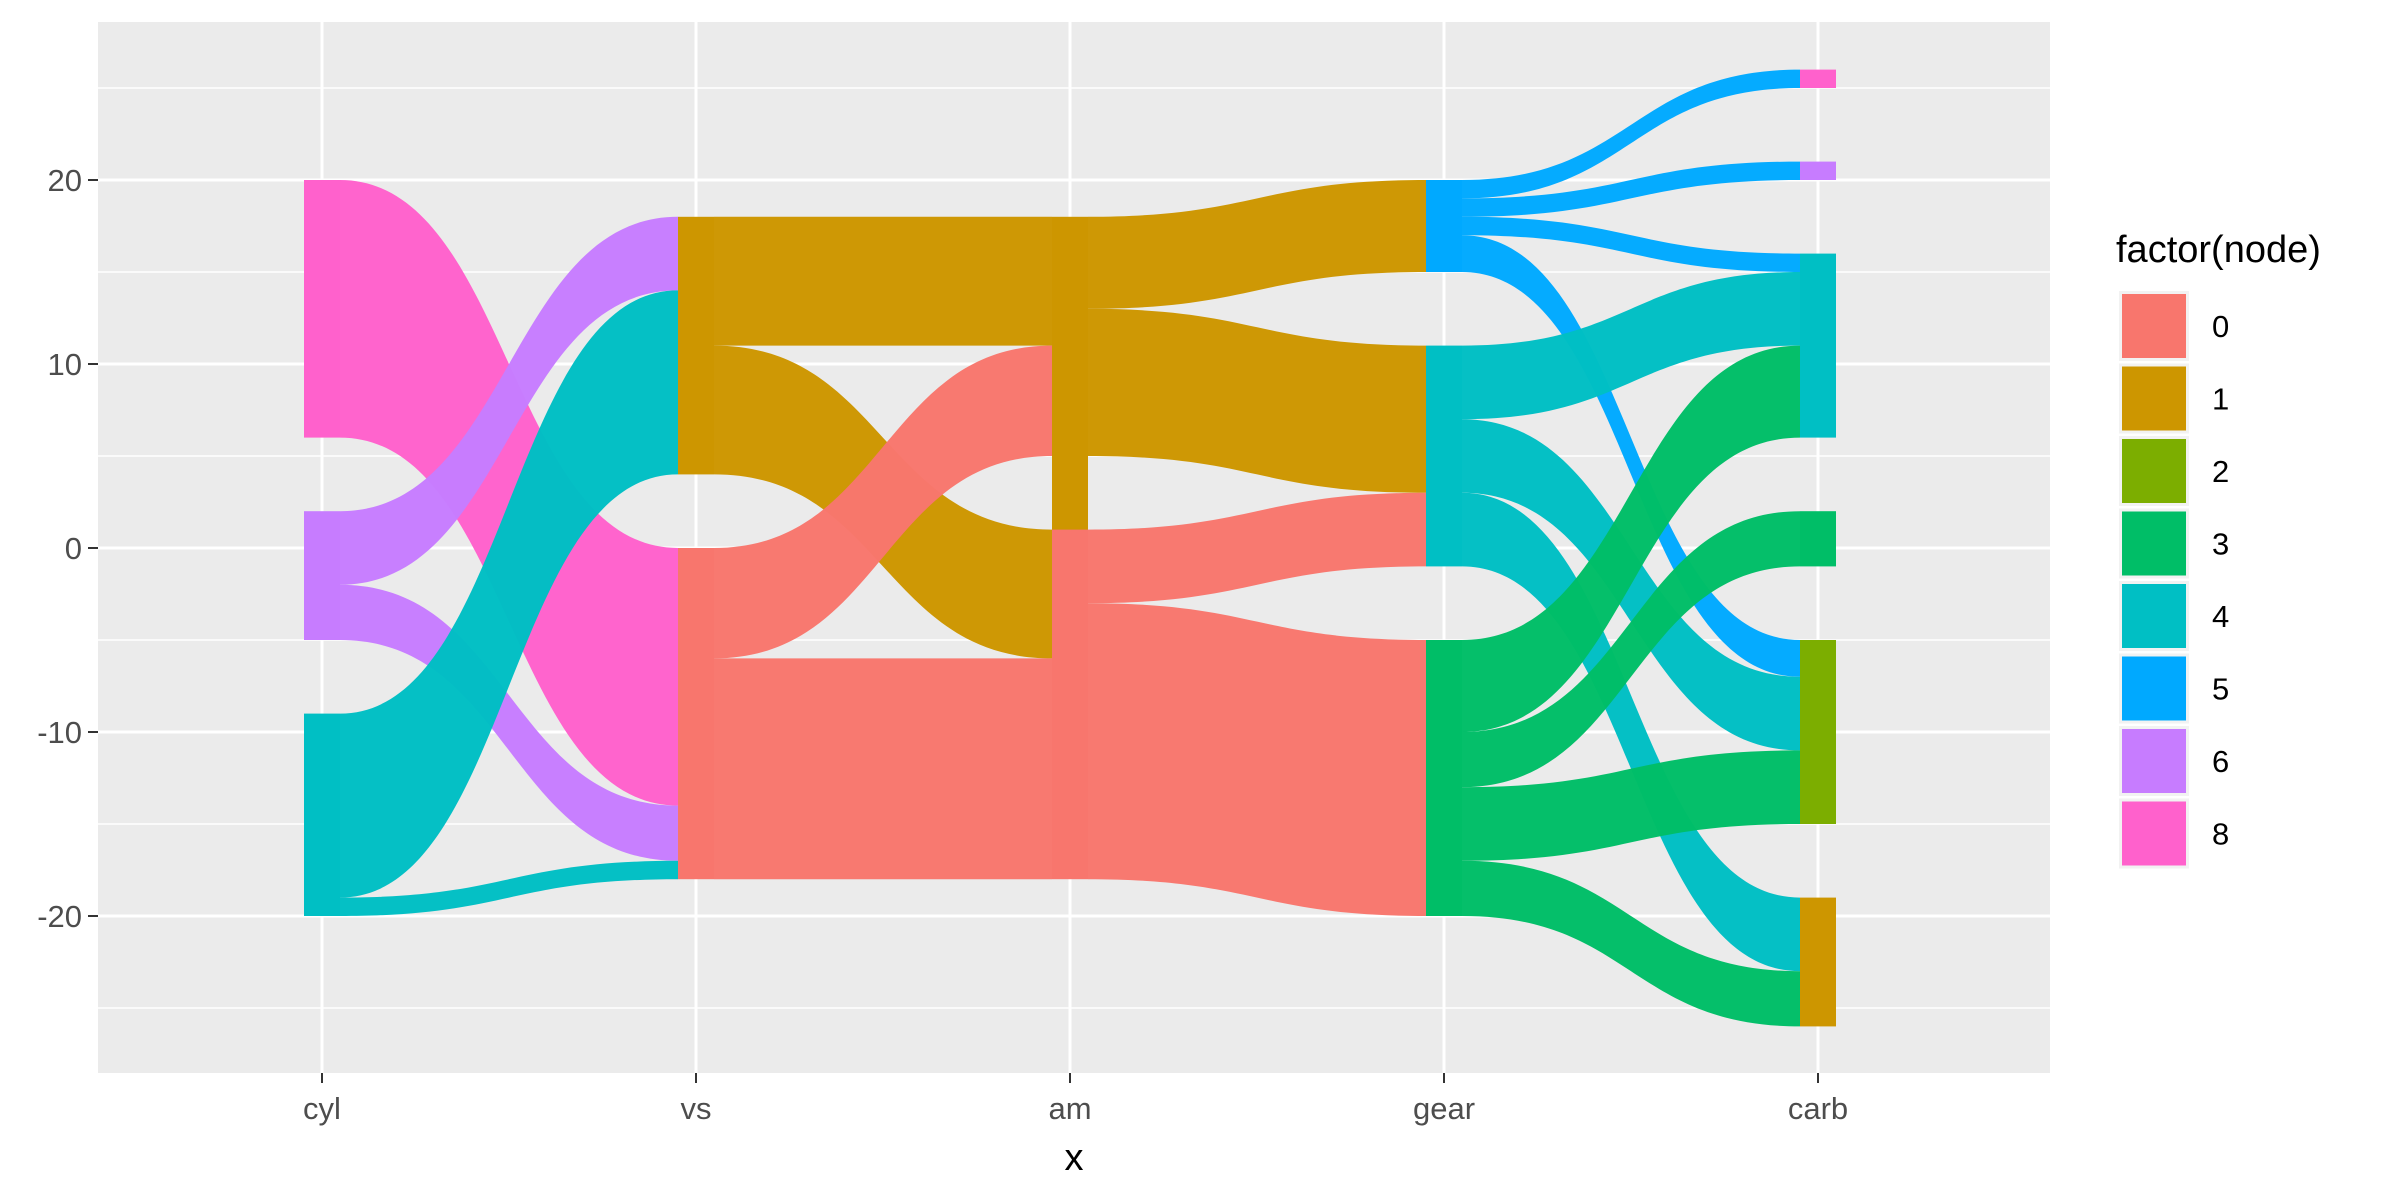 The image size is (2400, 1200). I want to click on legend-label-6: 6, so click(2220, 761).